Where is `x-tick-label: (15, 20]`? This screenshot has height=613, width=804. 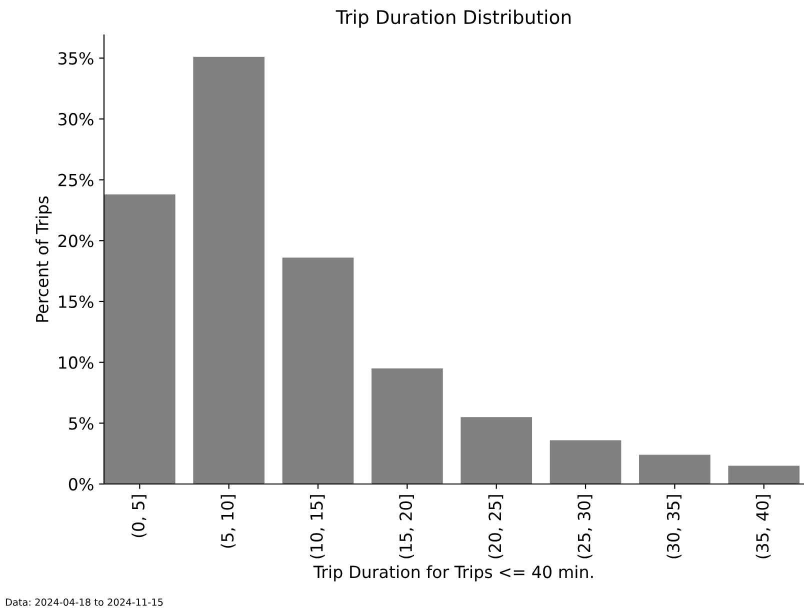
x-tick-label: (15, 20] is located at coordinates (406, 526).